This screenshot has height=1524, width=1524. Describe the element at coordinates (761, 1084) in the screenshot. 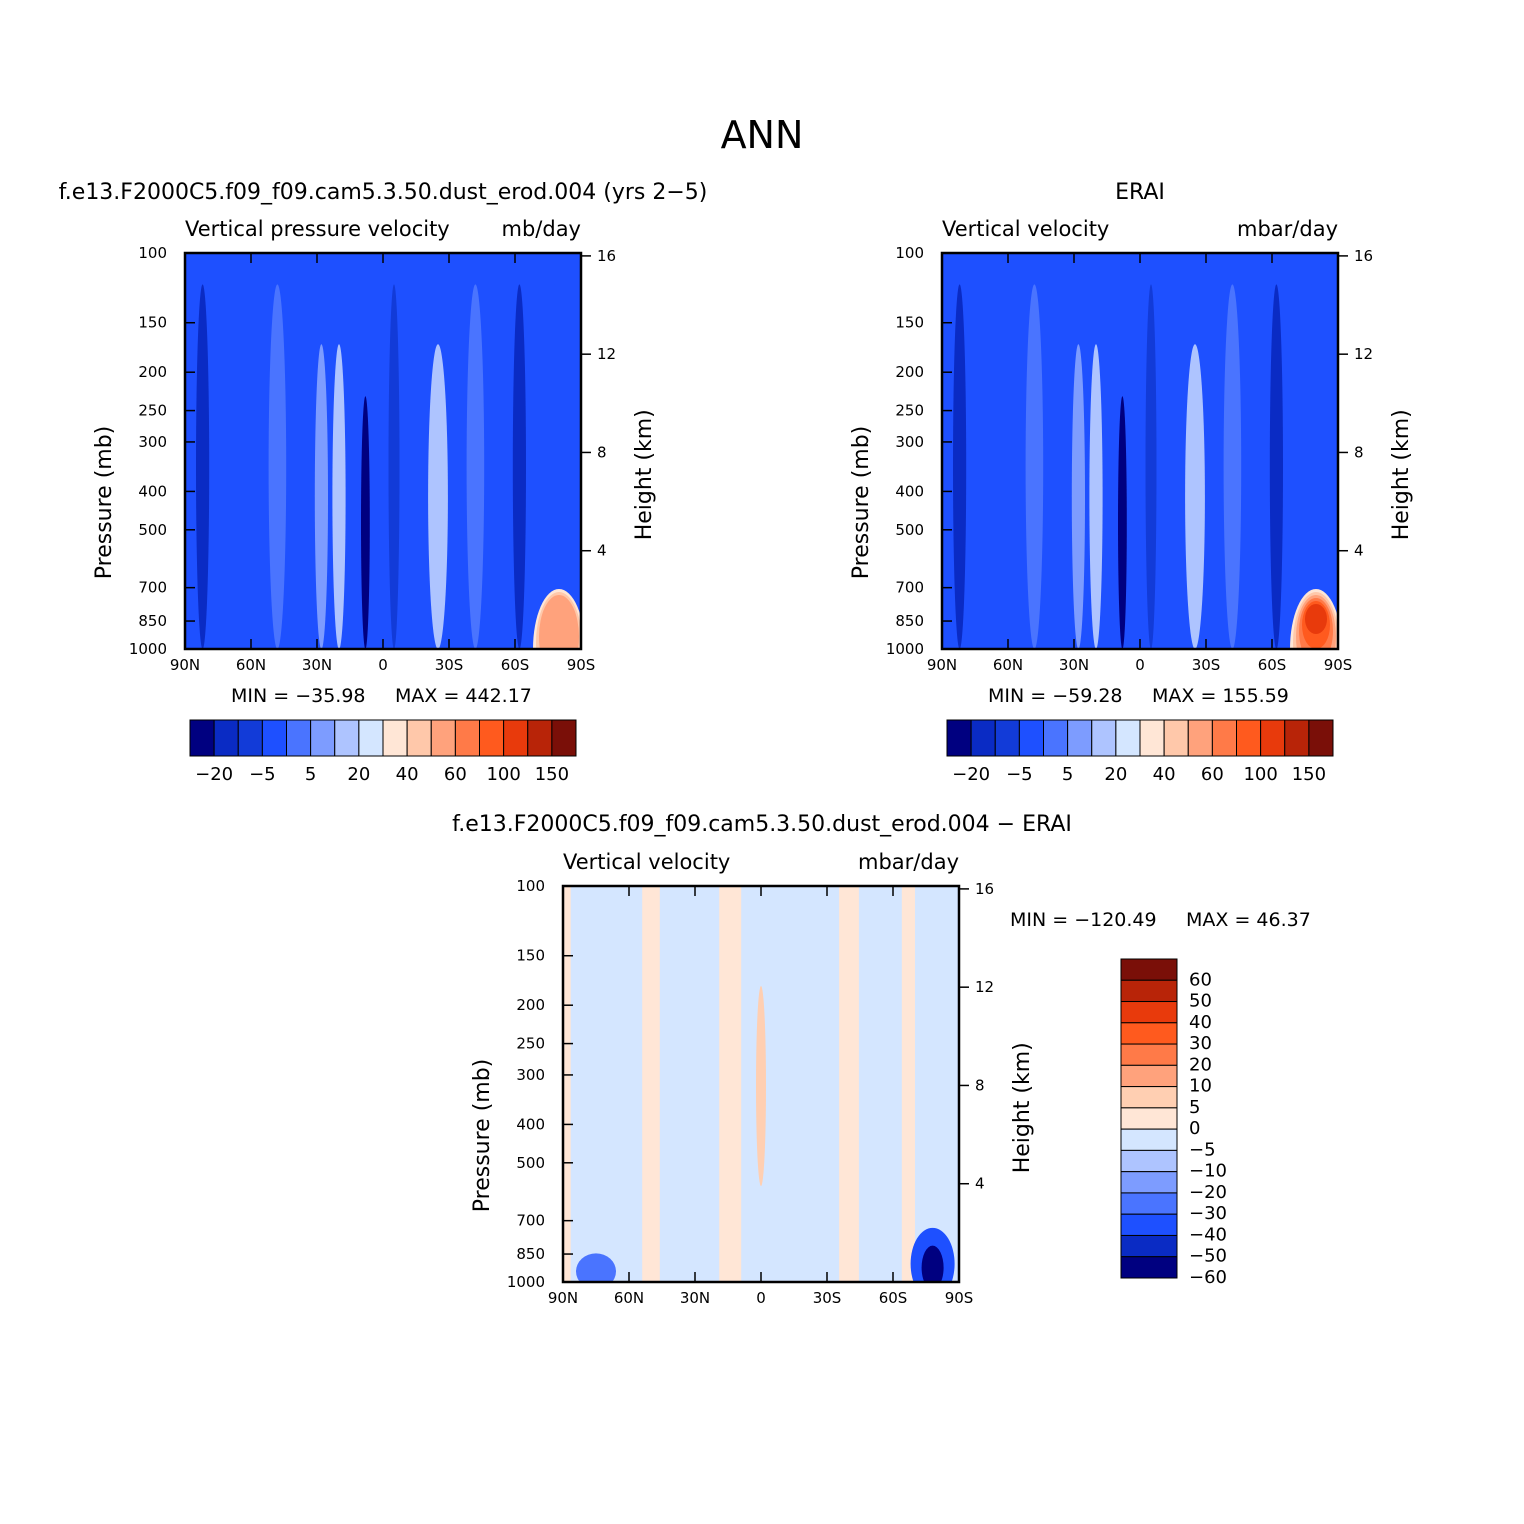

I see `panel-field` at that location.